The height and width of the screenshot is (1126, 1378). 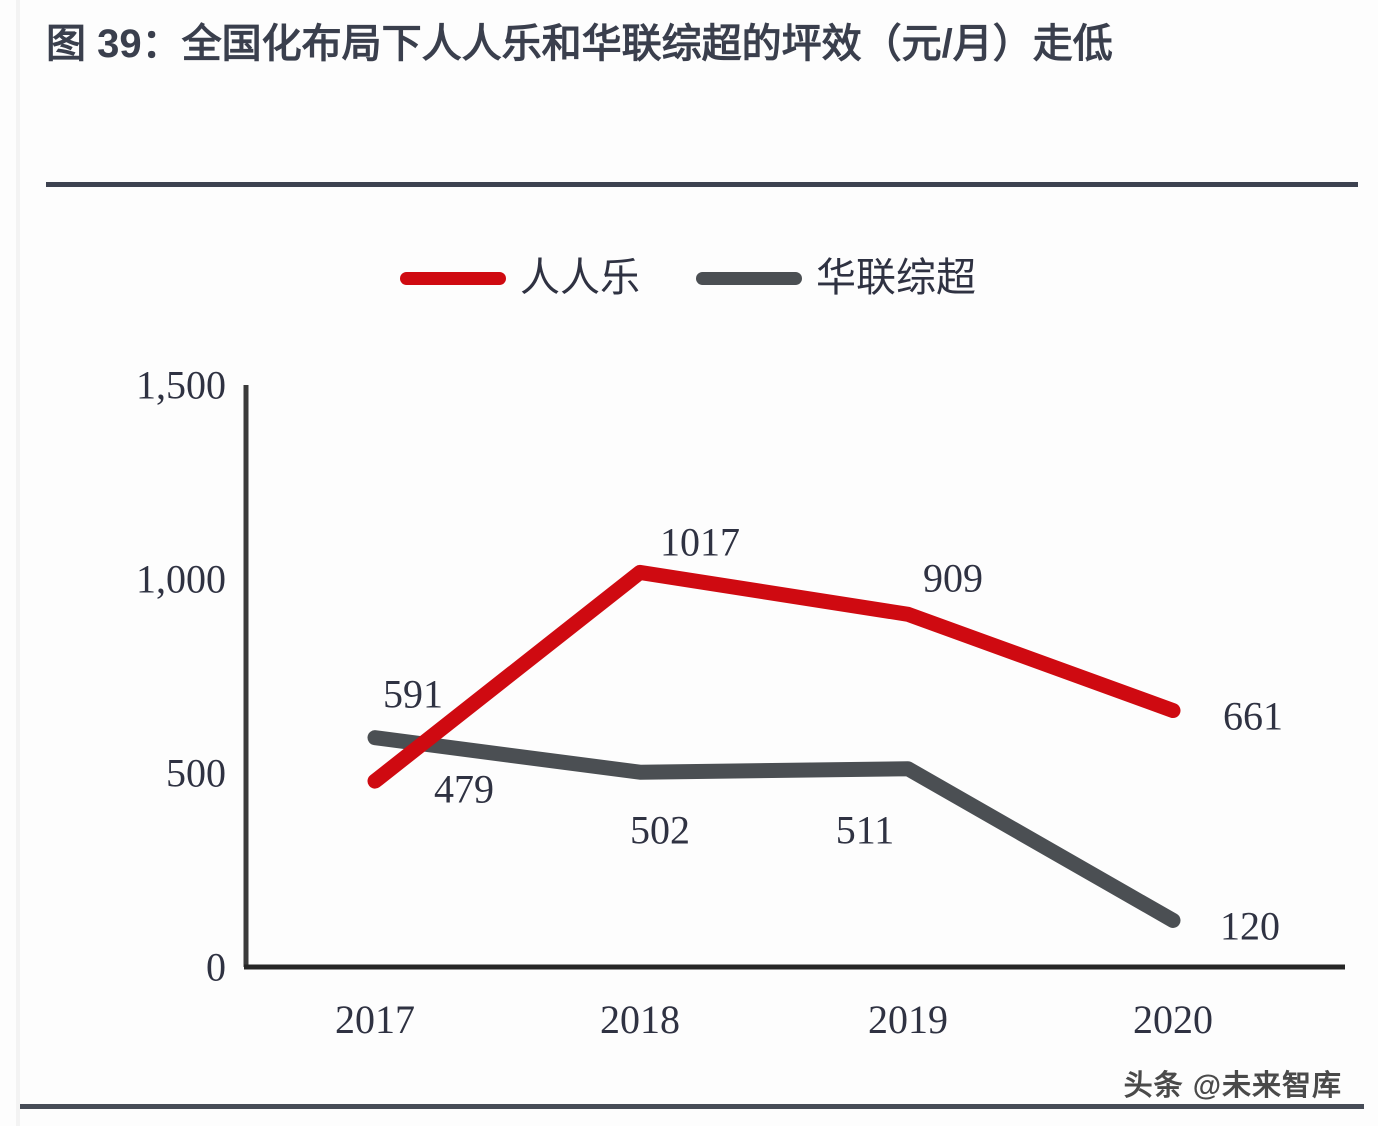 I want to click on watermark-text: 头条 @未来智库, so click(x=1232, y=1086).